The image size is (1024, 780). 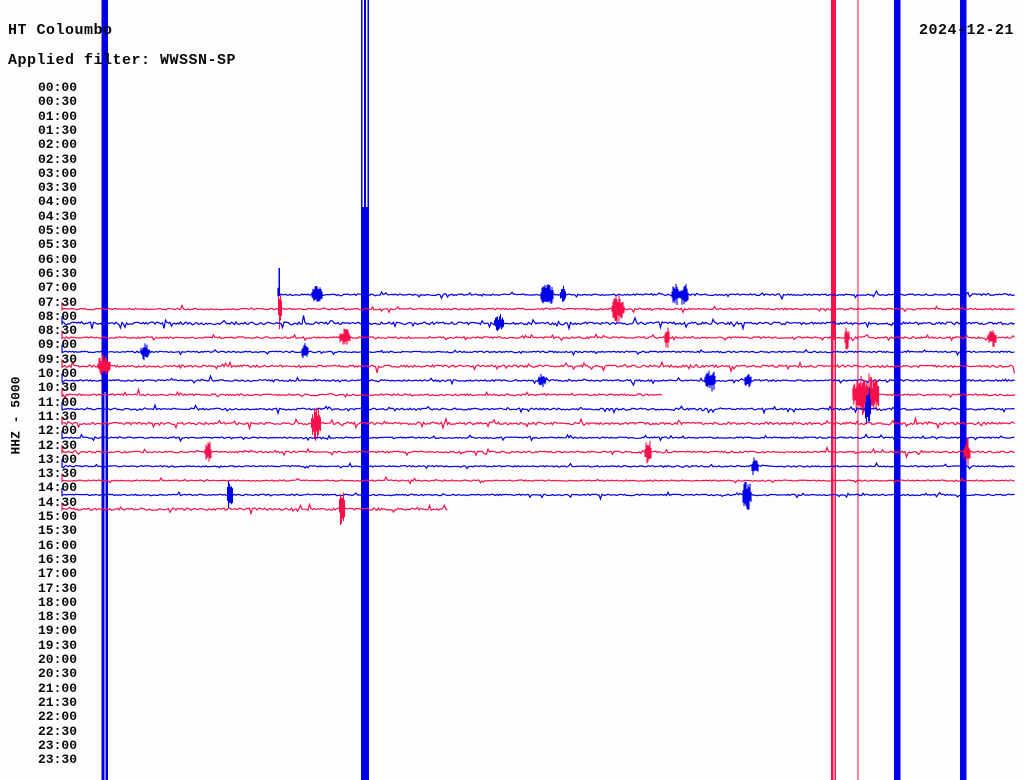 What do you see at coordinates (57, 402) in the screenshot?
I see `time-label: 11:00` at bounding box center [57, 402].